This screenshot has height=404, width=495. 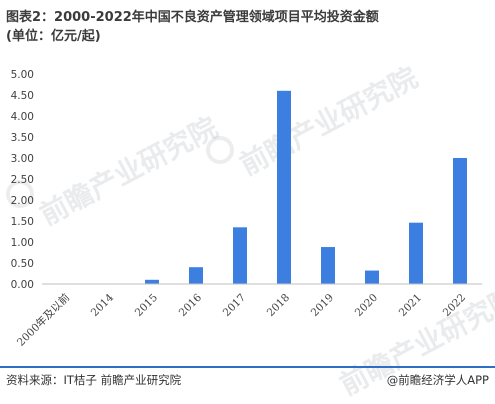 What do you see at coordinates (278, 305) in the screenshot?
I see `x-tick-label: 2018` at bounding box center [278, 305].